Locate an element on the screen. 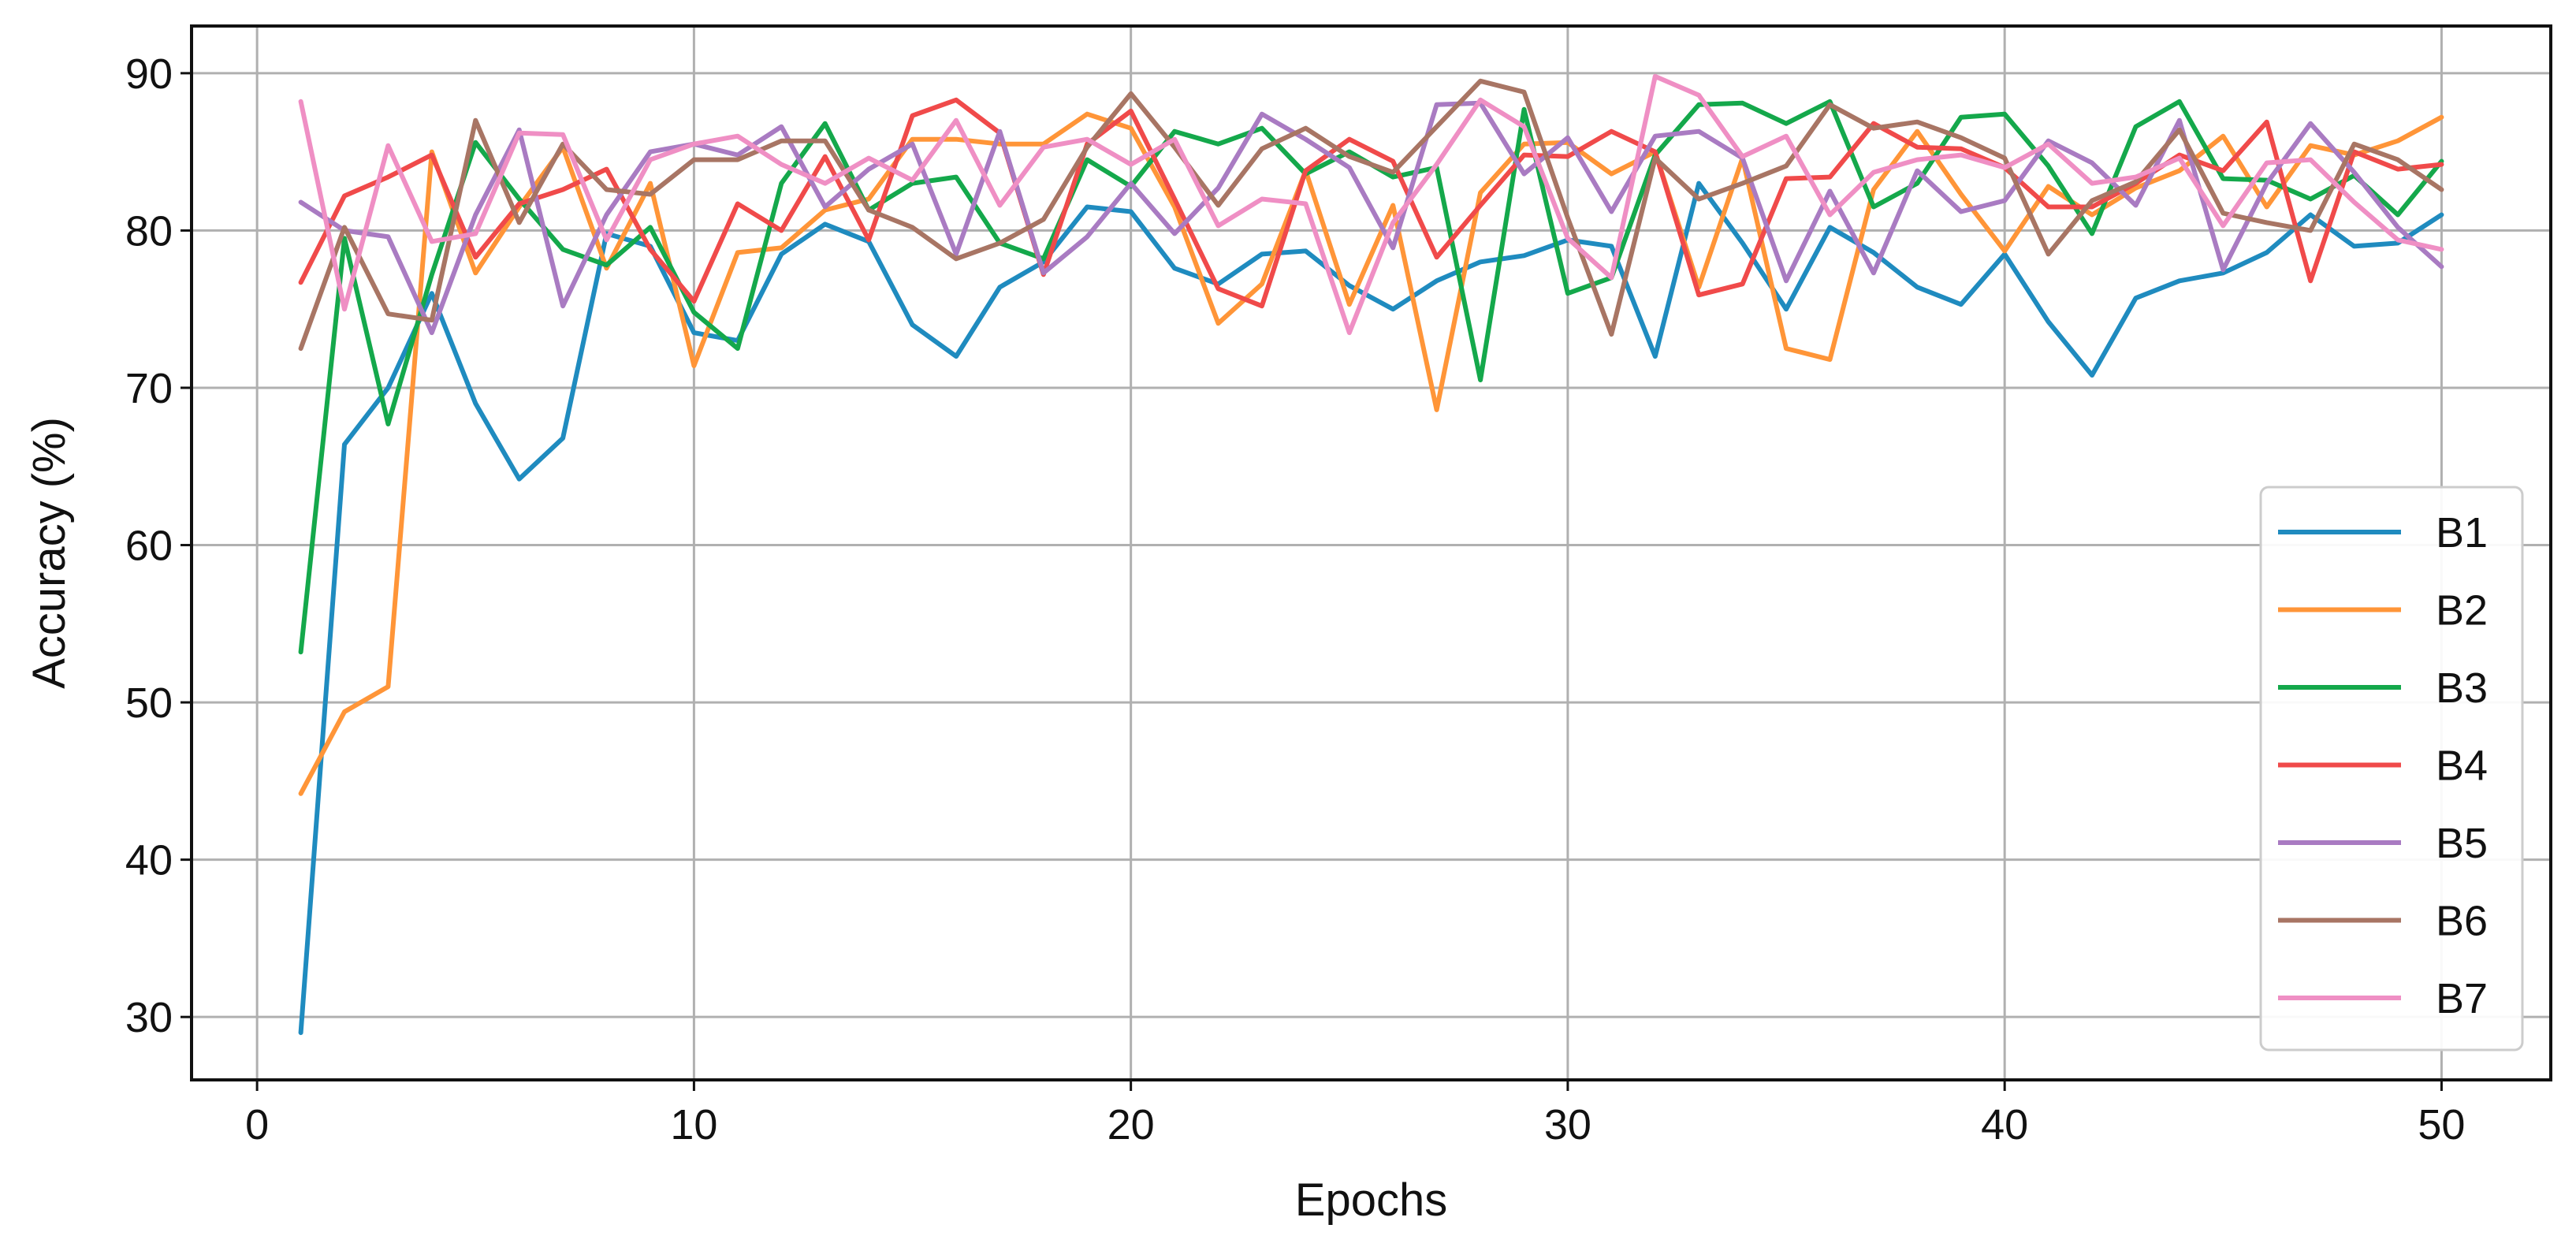 Image resolution: width=2576 pixels, height=1247 pixels. legend-label-b2: B2 is located at coordinates (2462, 611).